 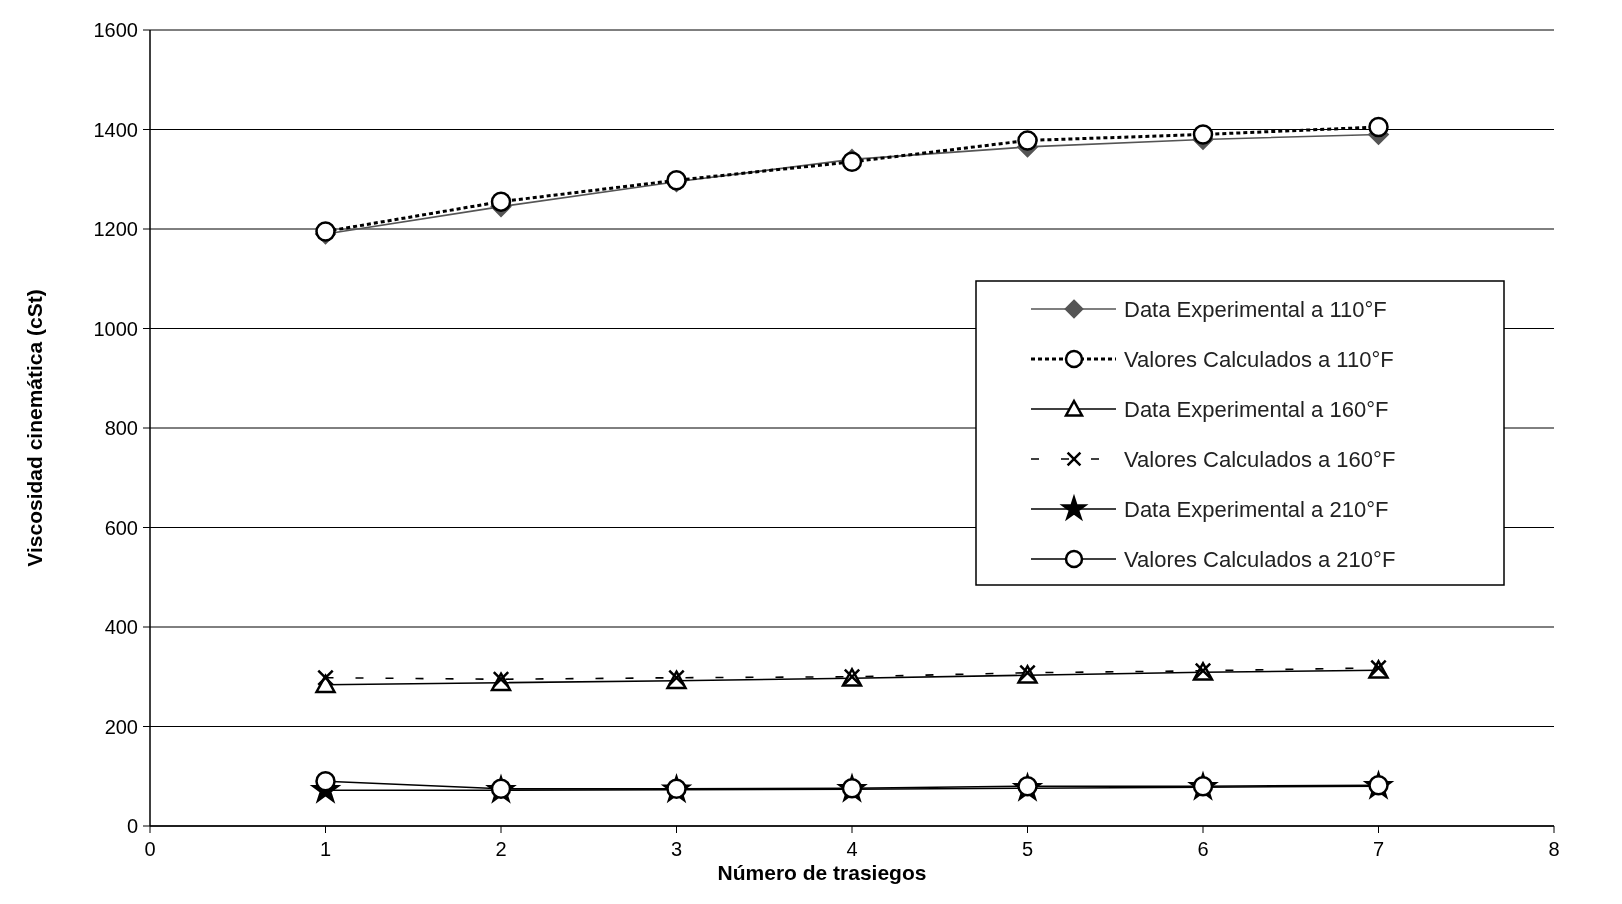 I want to click on y-tick-label: 600, so click(x=121, y=527).